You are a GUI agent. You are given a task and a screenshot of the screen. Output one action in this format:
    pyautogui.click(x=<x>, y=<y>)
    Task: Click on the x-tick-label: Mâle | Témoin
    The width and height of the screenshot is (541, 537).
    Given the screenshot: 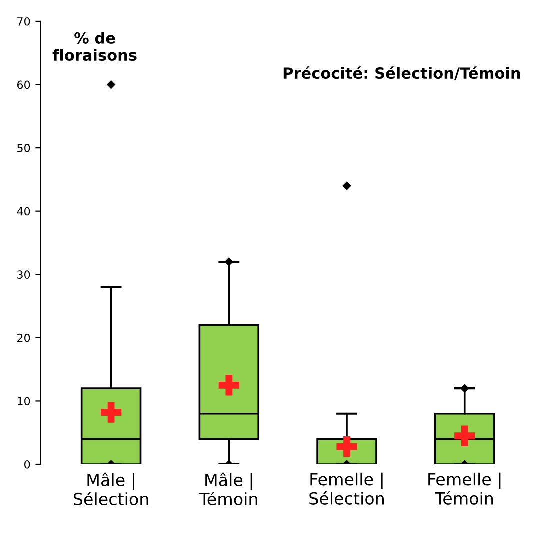 What is the action you would take?
    pyautogui.click(x=228, y=489)
    